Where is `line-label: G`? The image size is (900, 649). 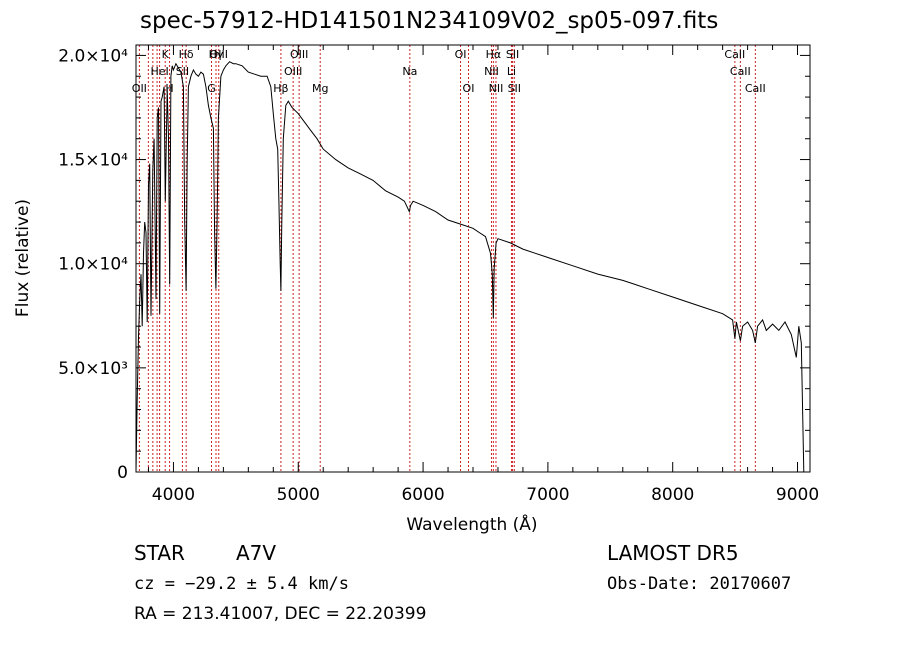 line-label: G is located at coordinates (211, 88).